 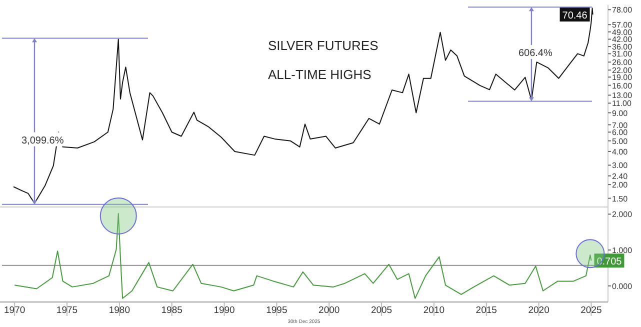 What do you see at coordinates (620, 199) in the screenshot?
I see `y-tick-label: 1.50` at bounding box center [620, 199].